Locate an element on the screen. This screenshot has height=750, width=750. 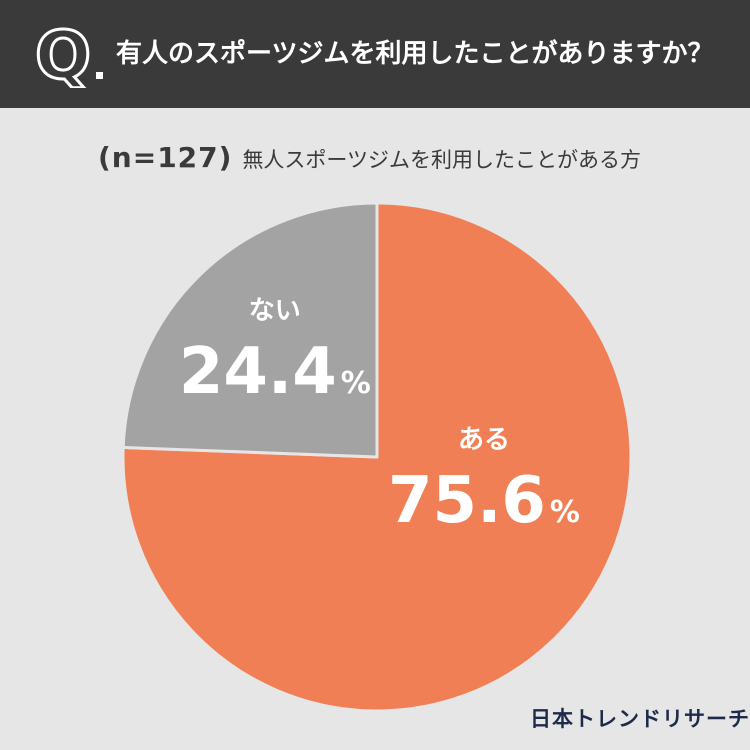
question-header: Q 有人のスポーツジムを利用したことがありますか？ is located at coordinates (375, 54).